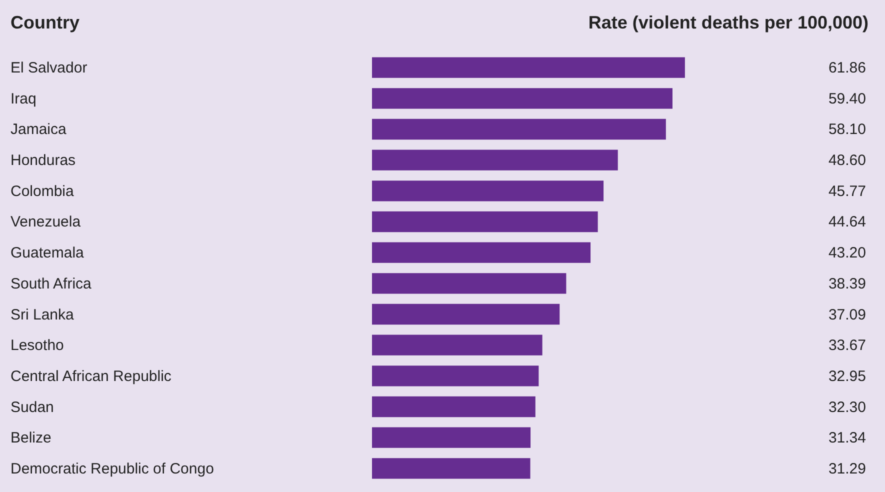  Describe the element at coordinates (31, 438) in the screenshot. I see `y-tick-label: Belize` at that location.